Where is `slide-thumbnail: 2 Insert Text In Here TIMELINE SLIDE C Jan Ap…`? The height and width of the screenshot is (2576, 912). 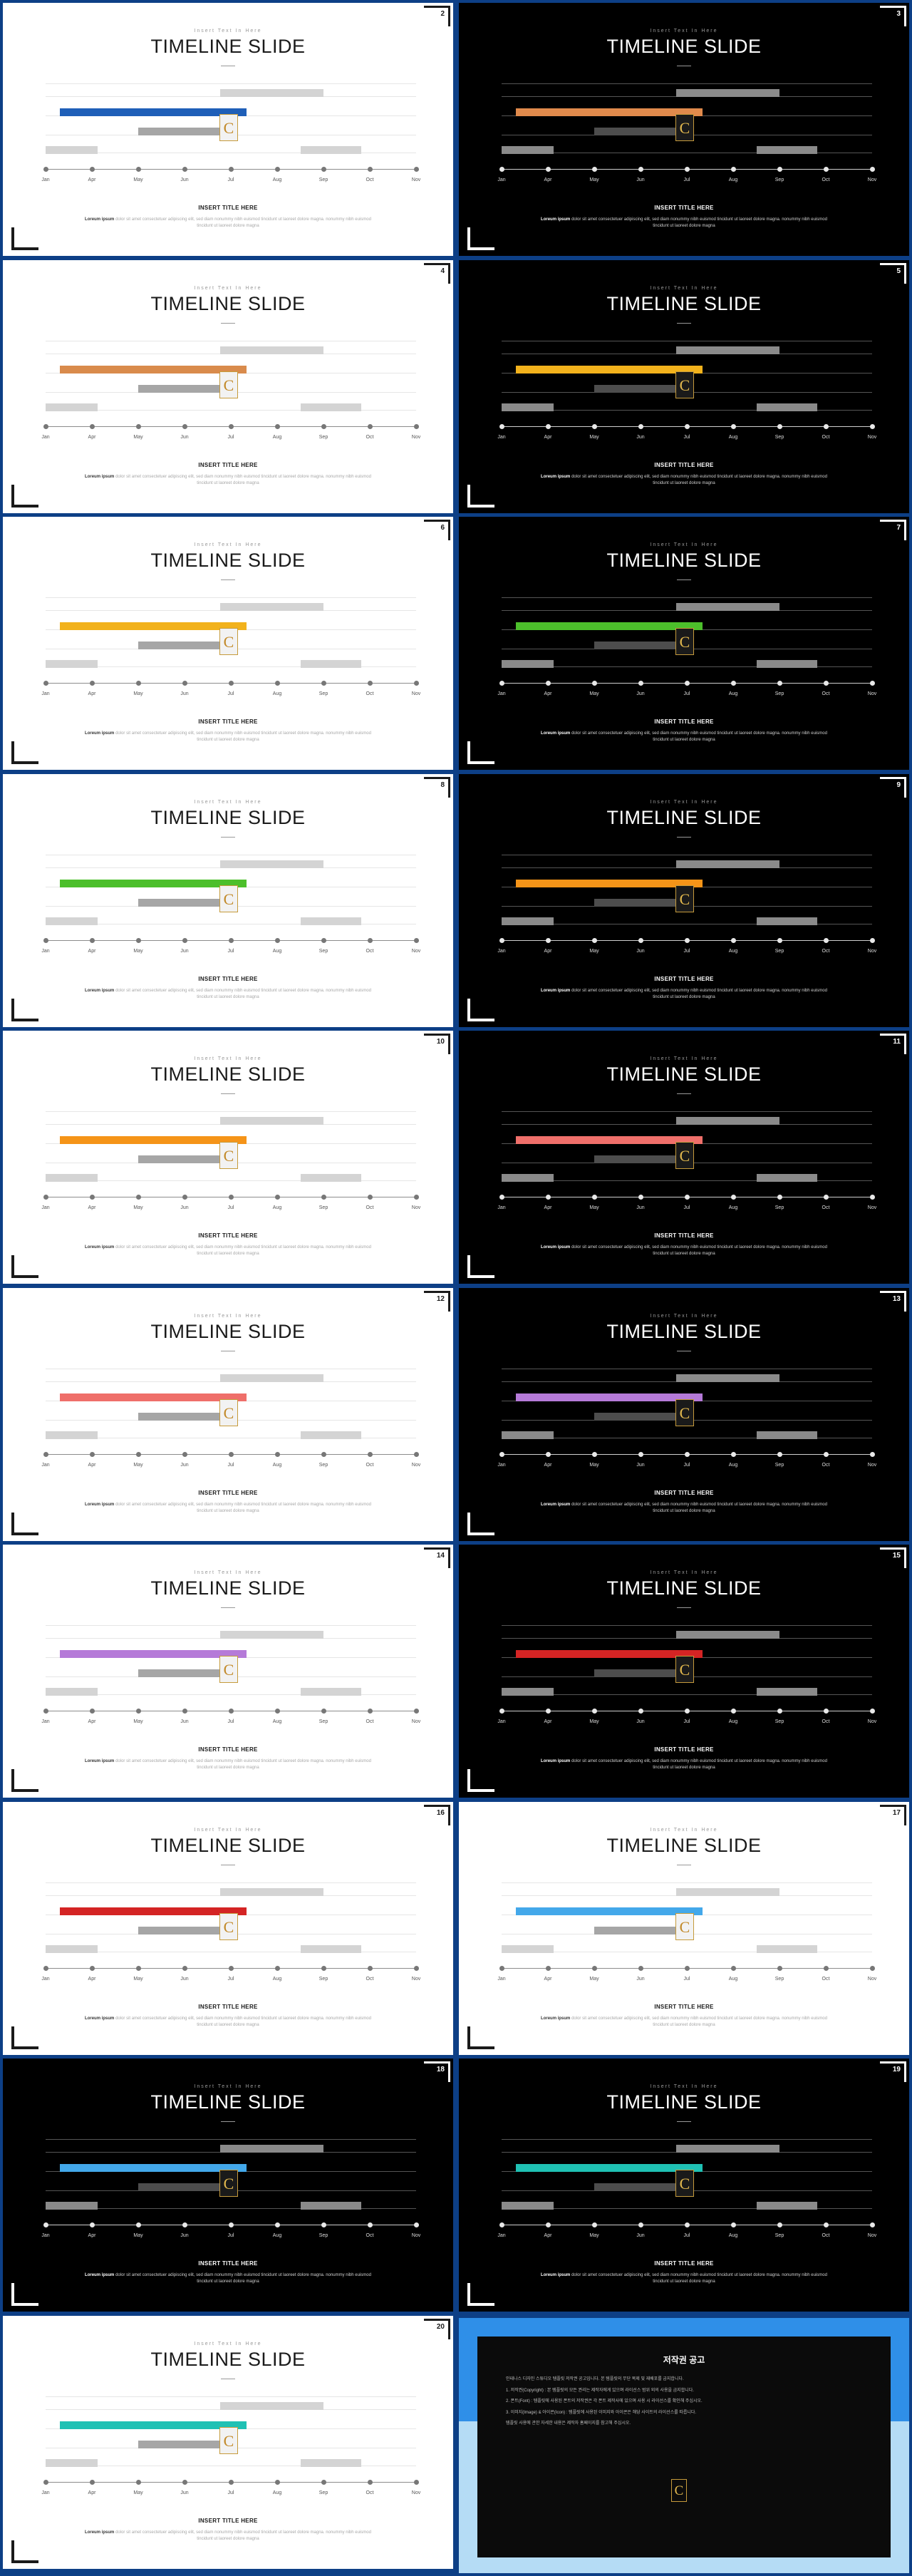
slide-thumbnail: 2 Insert Text In Here TIMELINE SLIDE C Jan Ap… is located at coordinates (228, 129).